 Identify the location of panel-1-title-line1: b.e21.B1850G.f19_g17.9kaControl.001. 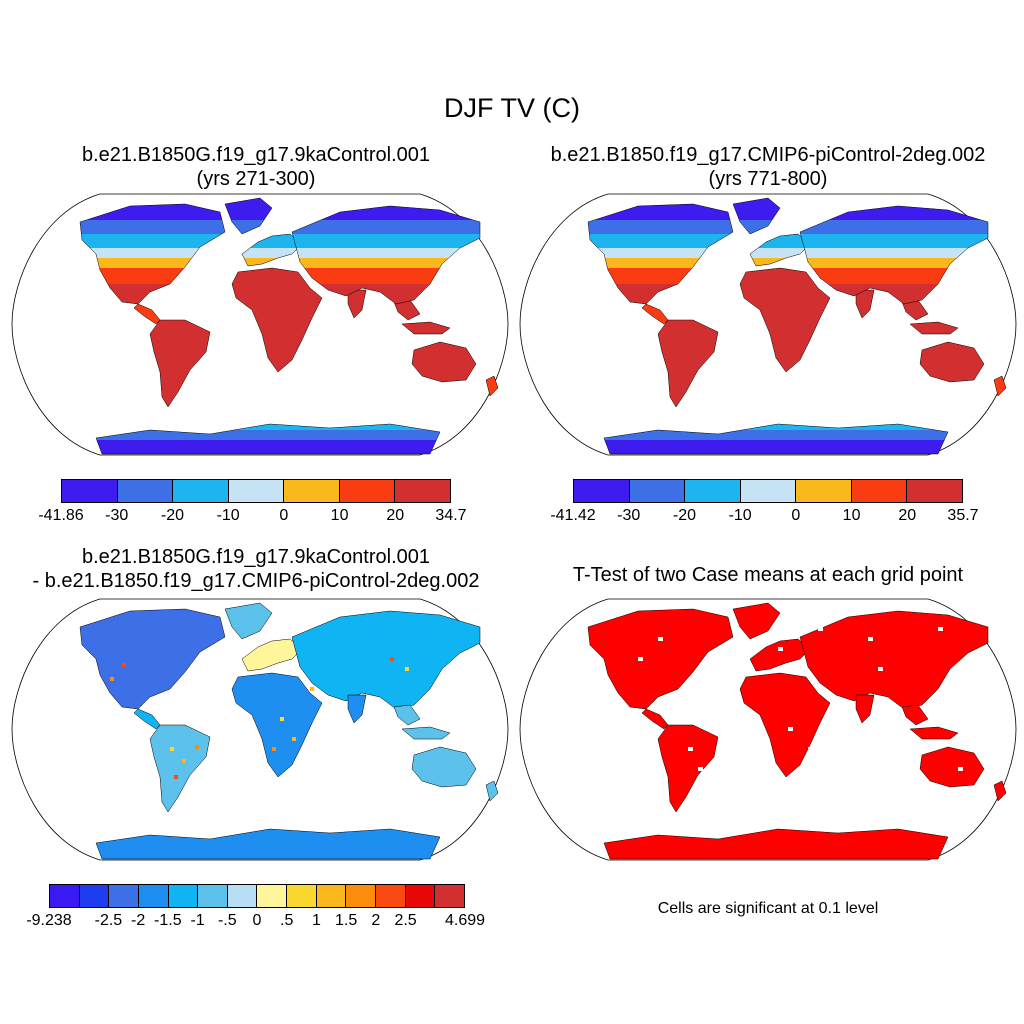
(256, 155).